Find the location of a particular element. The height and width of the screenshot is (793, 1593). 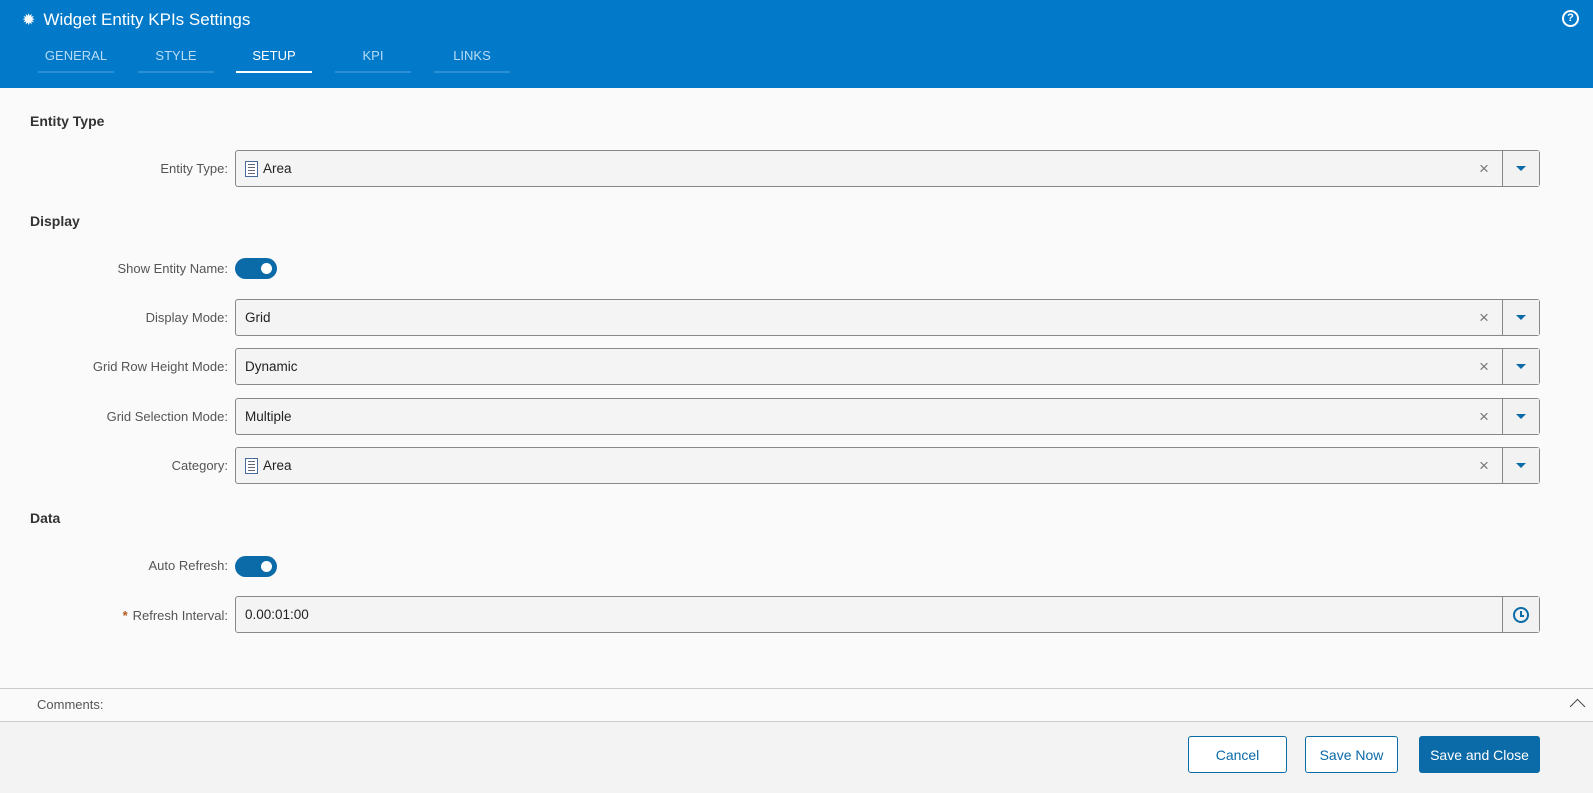

cancel-button: Cancel is located at coordinates (1237, 754).